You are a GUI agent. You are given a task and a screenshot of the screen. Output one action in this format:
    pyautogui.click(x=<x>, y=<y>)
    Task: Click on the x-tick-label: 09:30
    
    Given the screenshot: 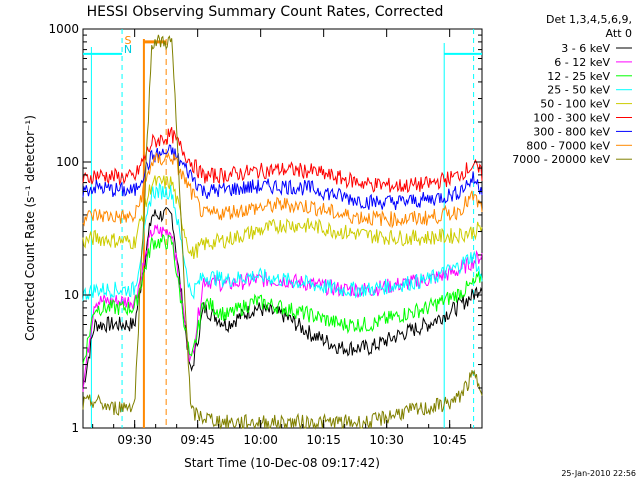 What is the action you would take?
    pyautogui.click(x=134, y=440)
    